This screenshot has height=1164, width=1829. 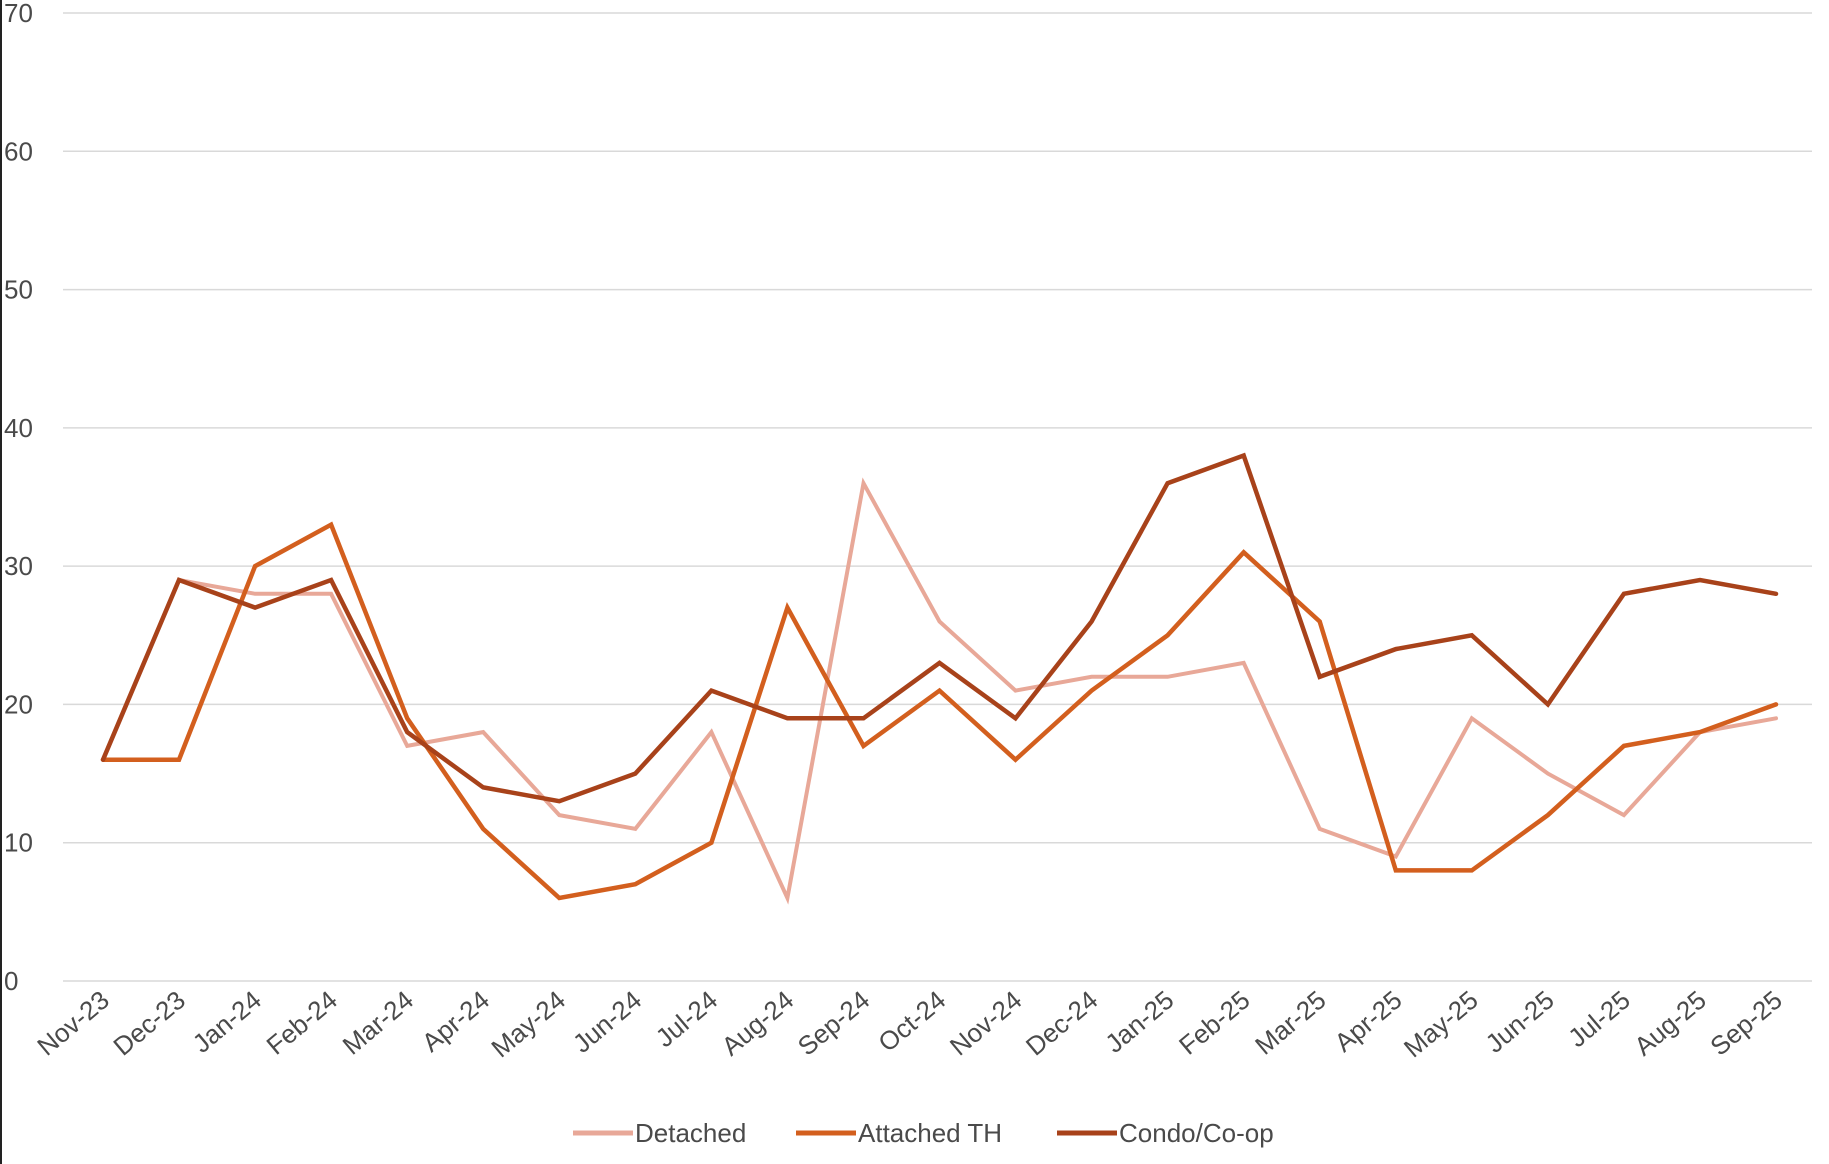 I want to click on legend: Detached Attached TH Condo/Co-op, so click(x=923, y=1133).